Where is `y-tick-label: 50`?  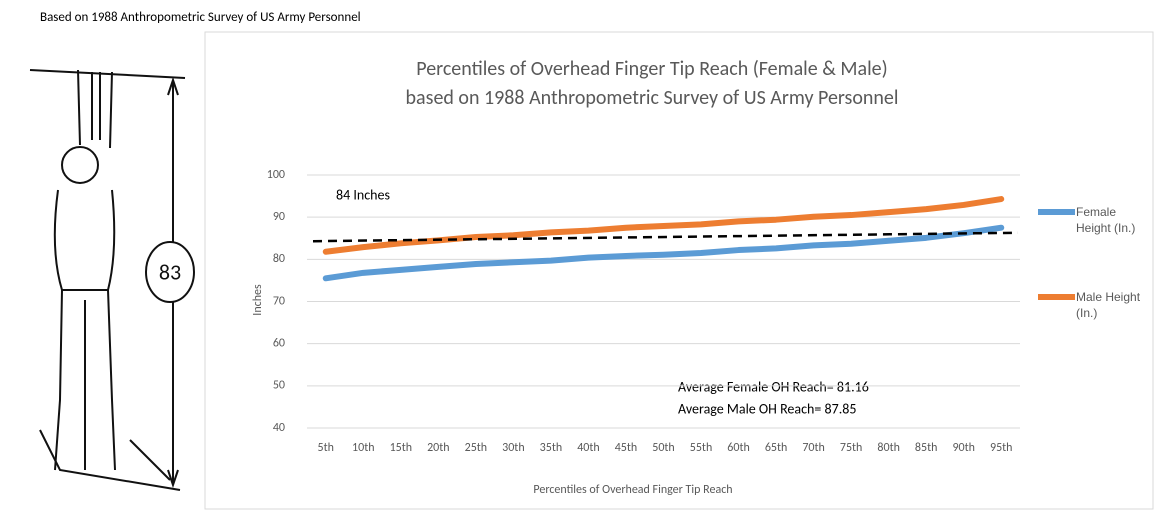
y-tick-label: 50 is located at coordinates (279, 386).